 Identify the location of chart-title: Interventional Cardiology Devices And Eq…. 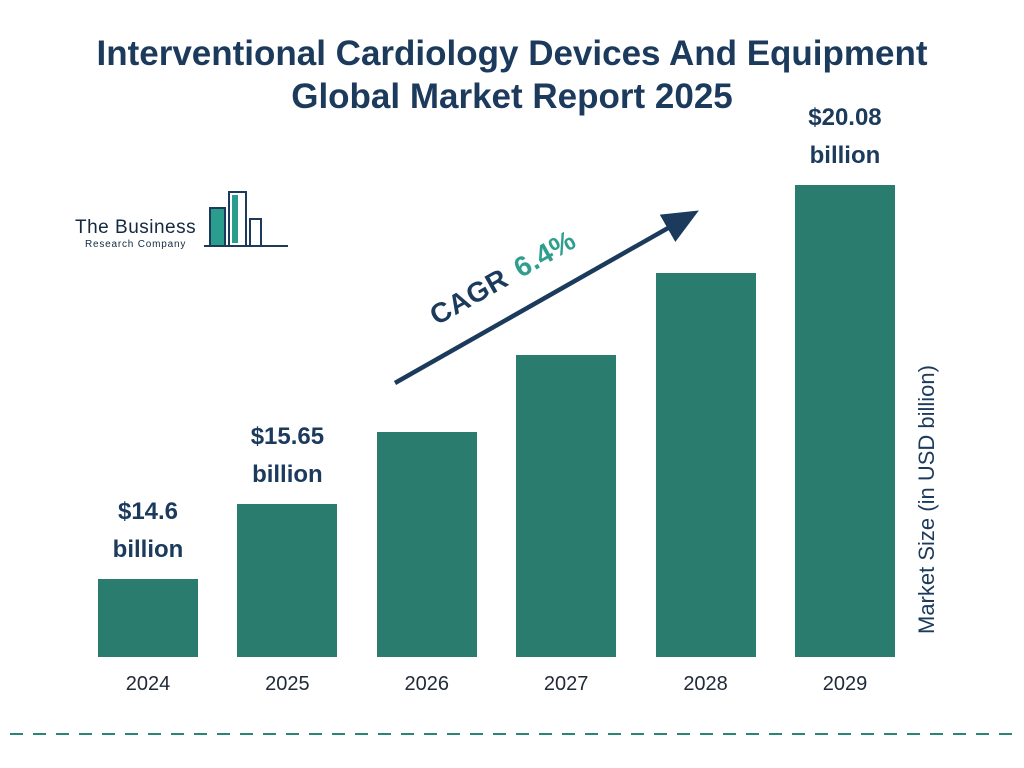
(512, 75).